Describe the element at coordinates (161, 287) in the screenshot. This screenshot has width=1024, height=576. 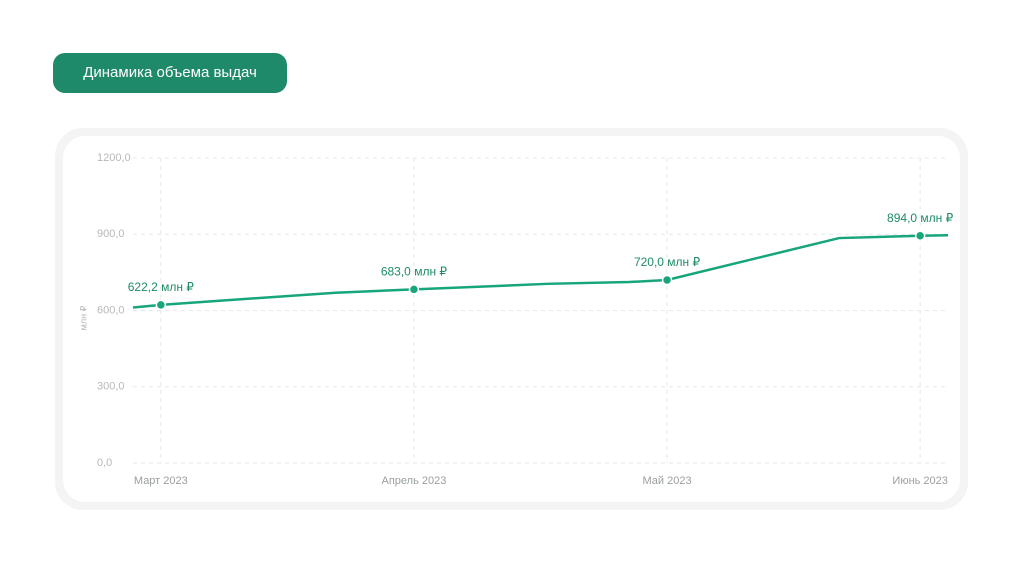
I see `value-label: 622,2 млн ₽` at that location.